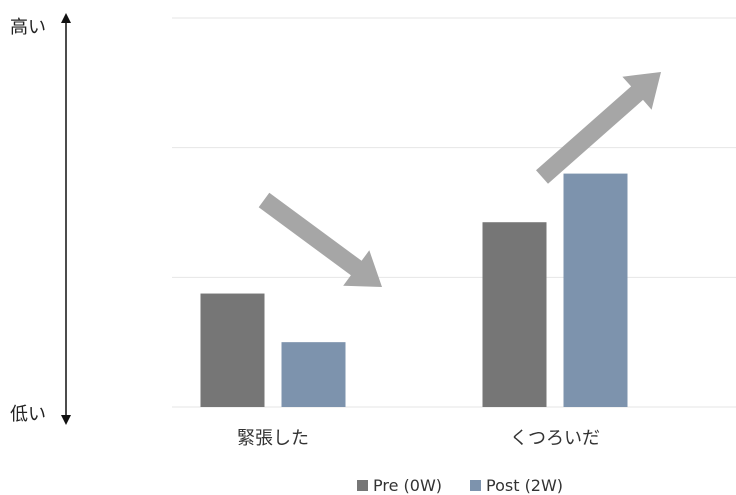 Image resolution: width=736 pixels, height=495 pixels. Describe the element at coordinates (28, 27) in the screenshot. I see `y-axis-top-label: 高い` at that location.